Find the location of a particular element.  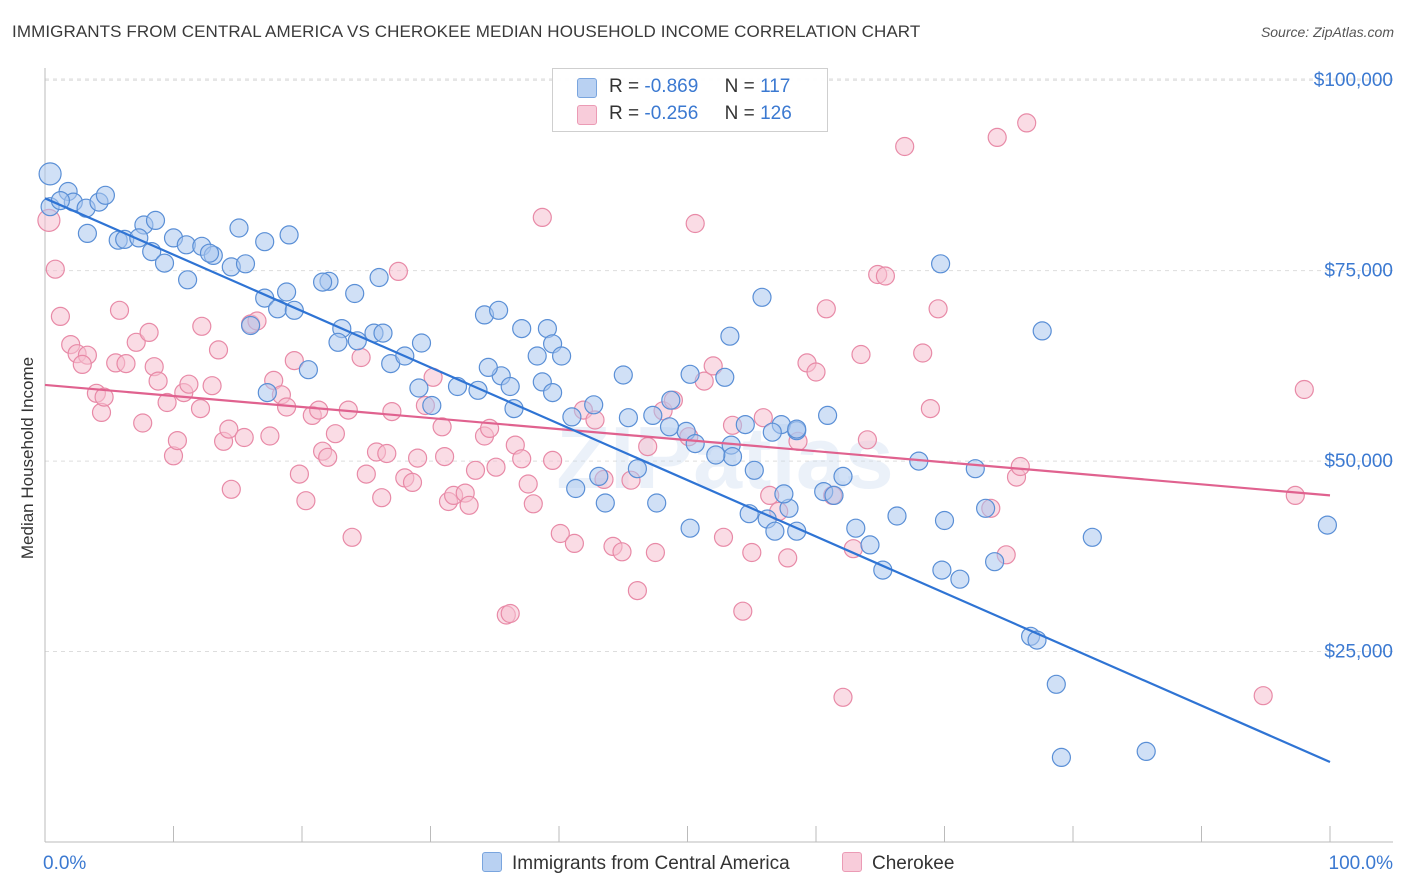

x-tick-label-end: 100.0% is located at coordinates (1361, 863).